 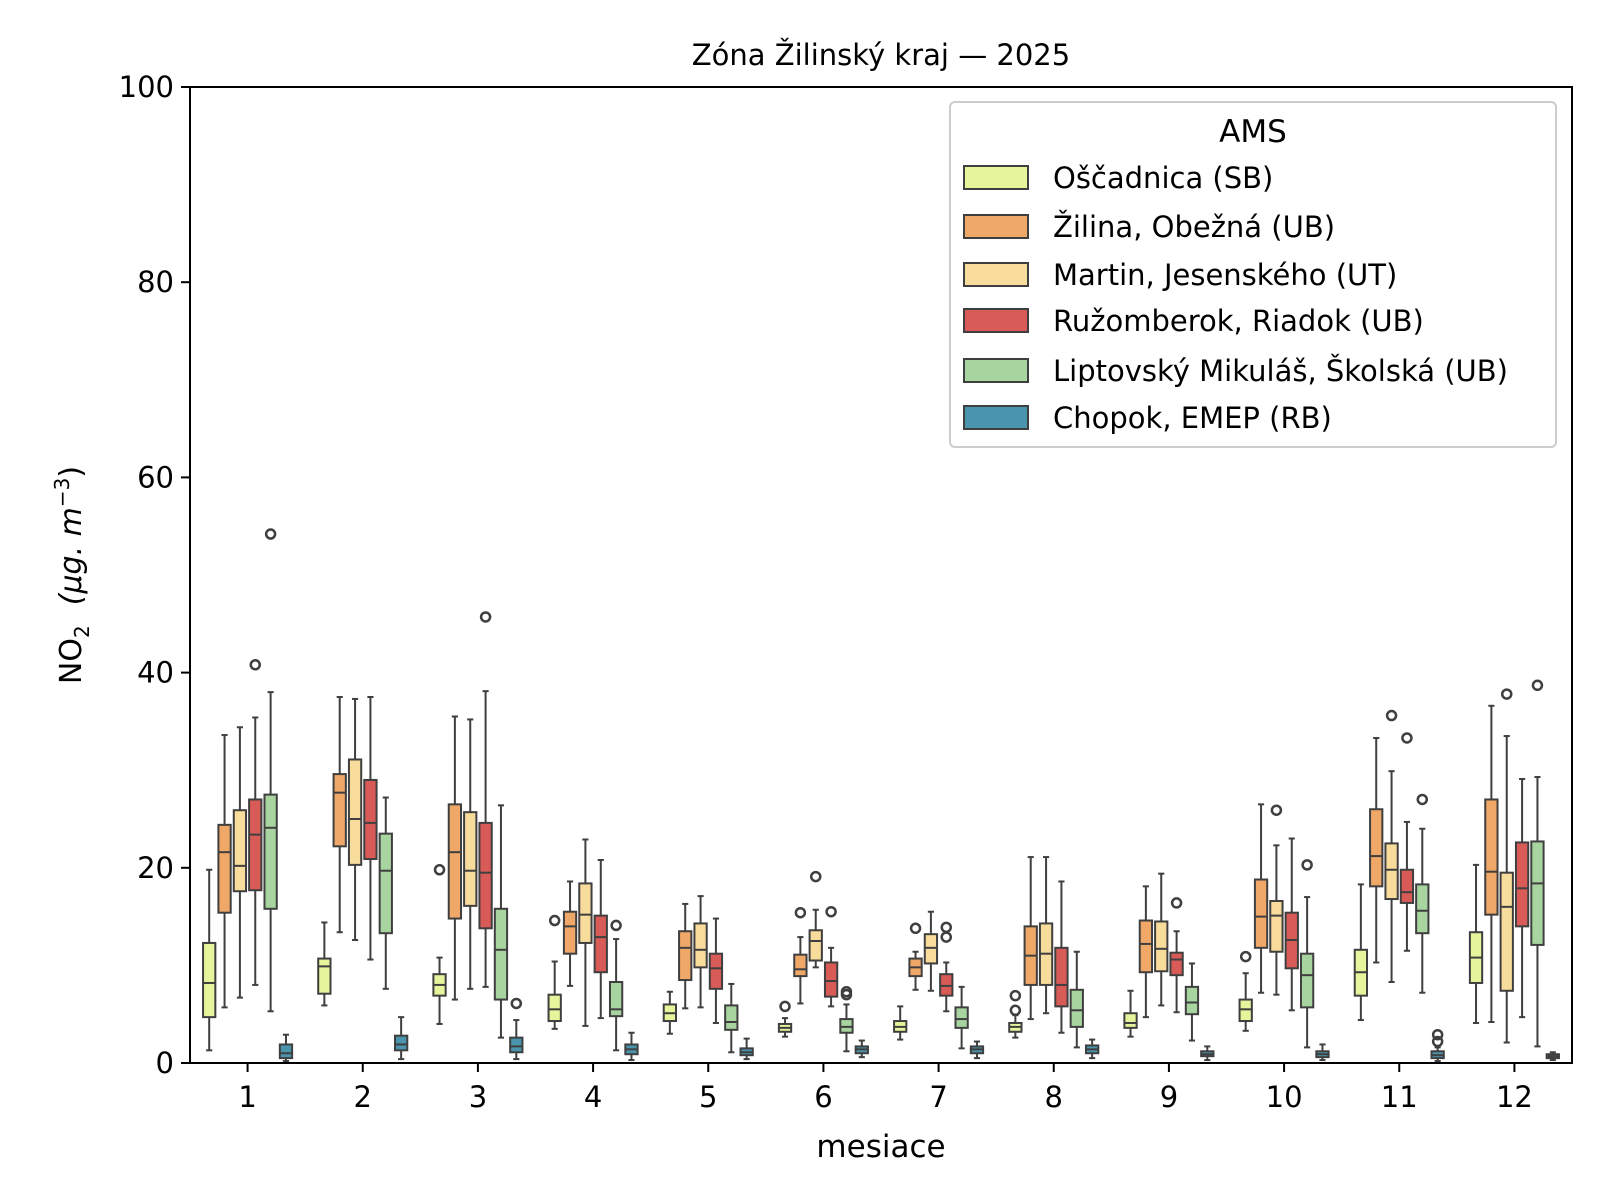 I want to click on legend-label: Žilina, Obežná (UB), so click(x=1194, y=227).